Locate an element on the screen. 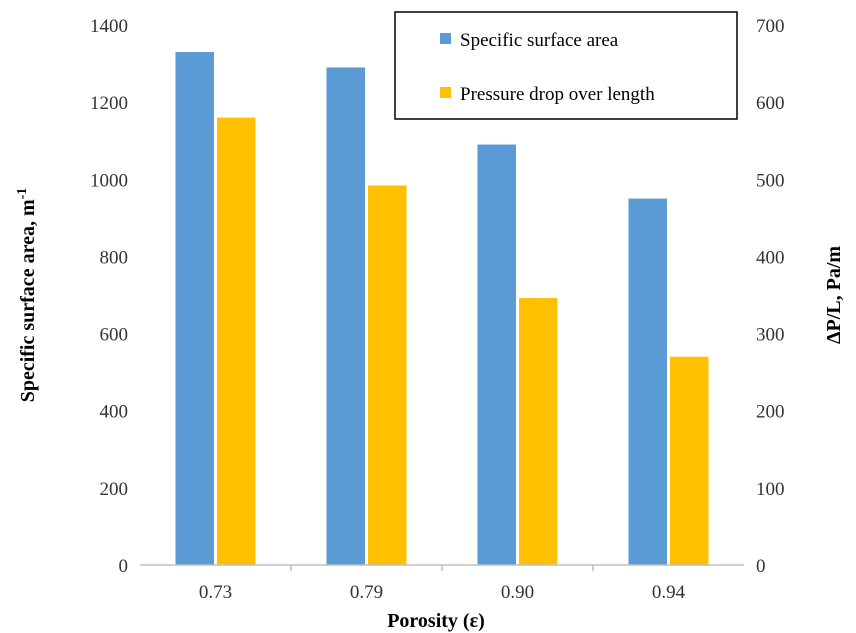  legend-box is located at coordinates (566, 65).